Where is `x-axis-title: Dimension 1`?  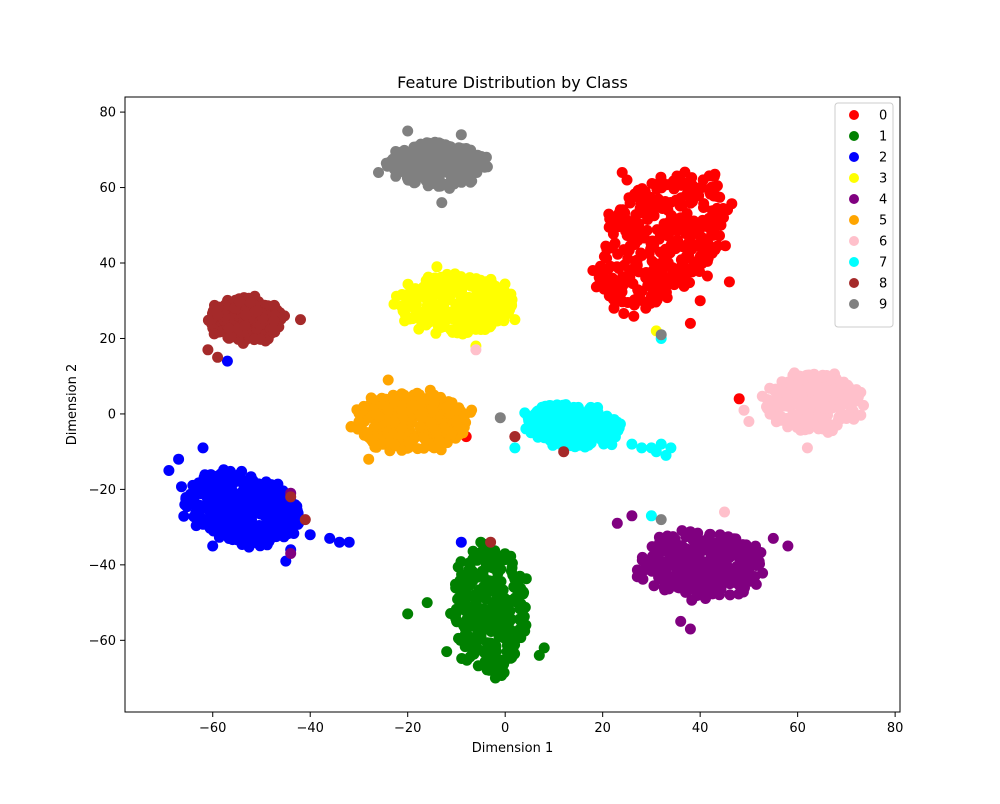 x-axis-title: Dimension 1 is located at coordinates (513, 748).